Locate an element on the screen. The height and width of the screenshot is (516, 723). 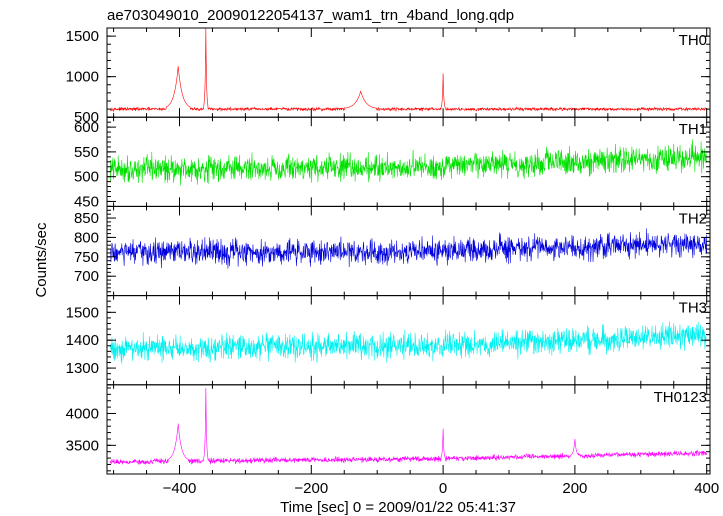
y-tick-label: 1300 is located at coordinates (82, 368).